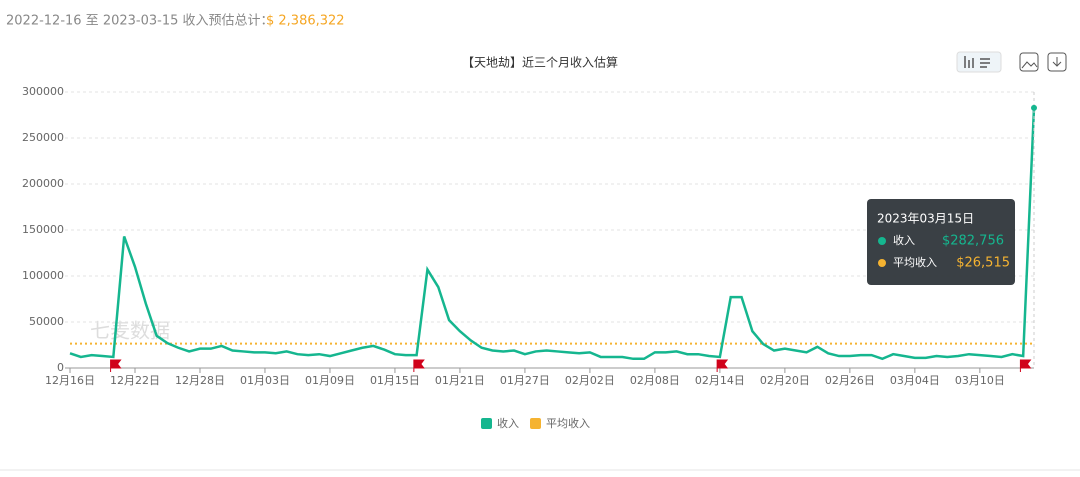  What do you see at coordinates (140, 21) in the screenshot?
I see `range-text: 2022-12-16 至 2023-03-15 收入预估总计：` at bounding box center [140, 21].